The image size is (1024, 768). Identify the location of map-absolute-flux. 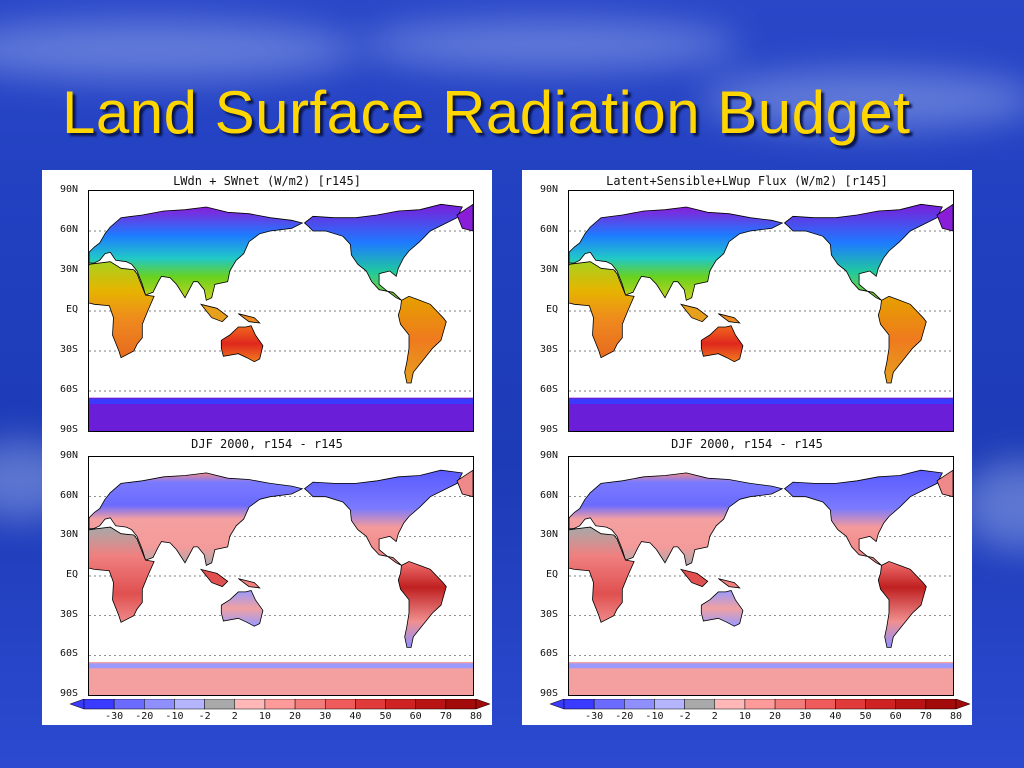
(761, 311).